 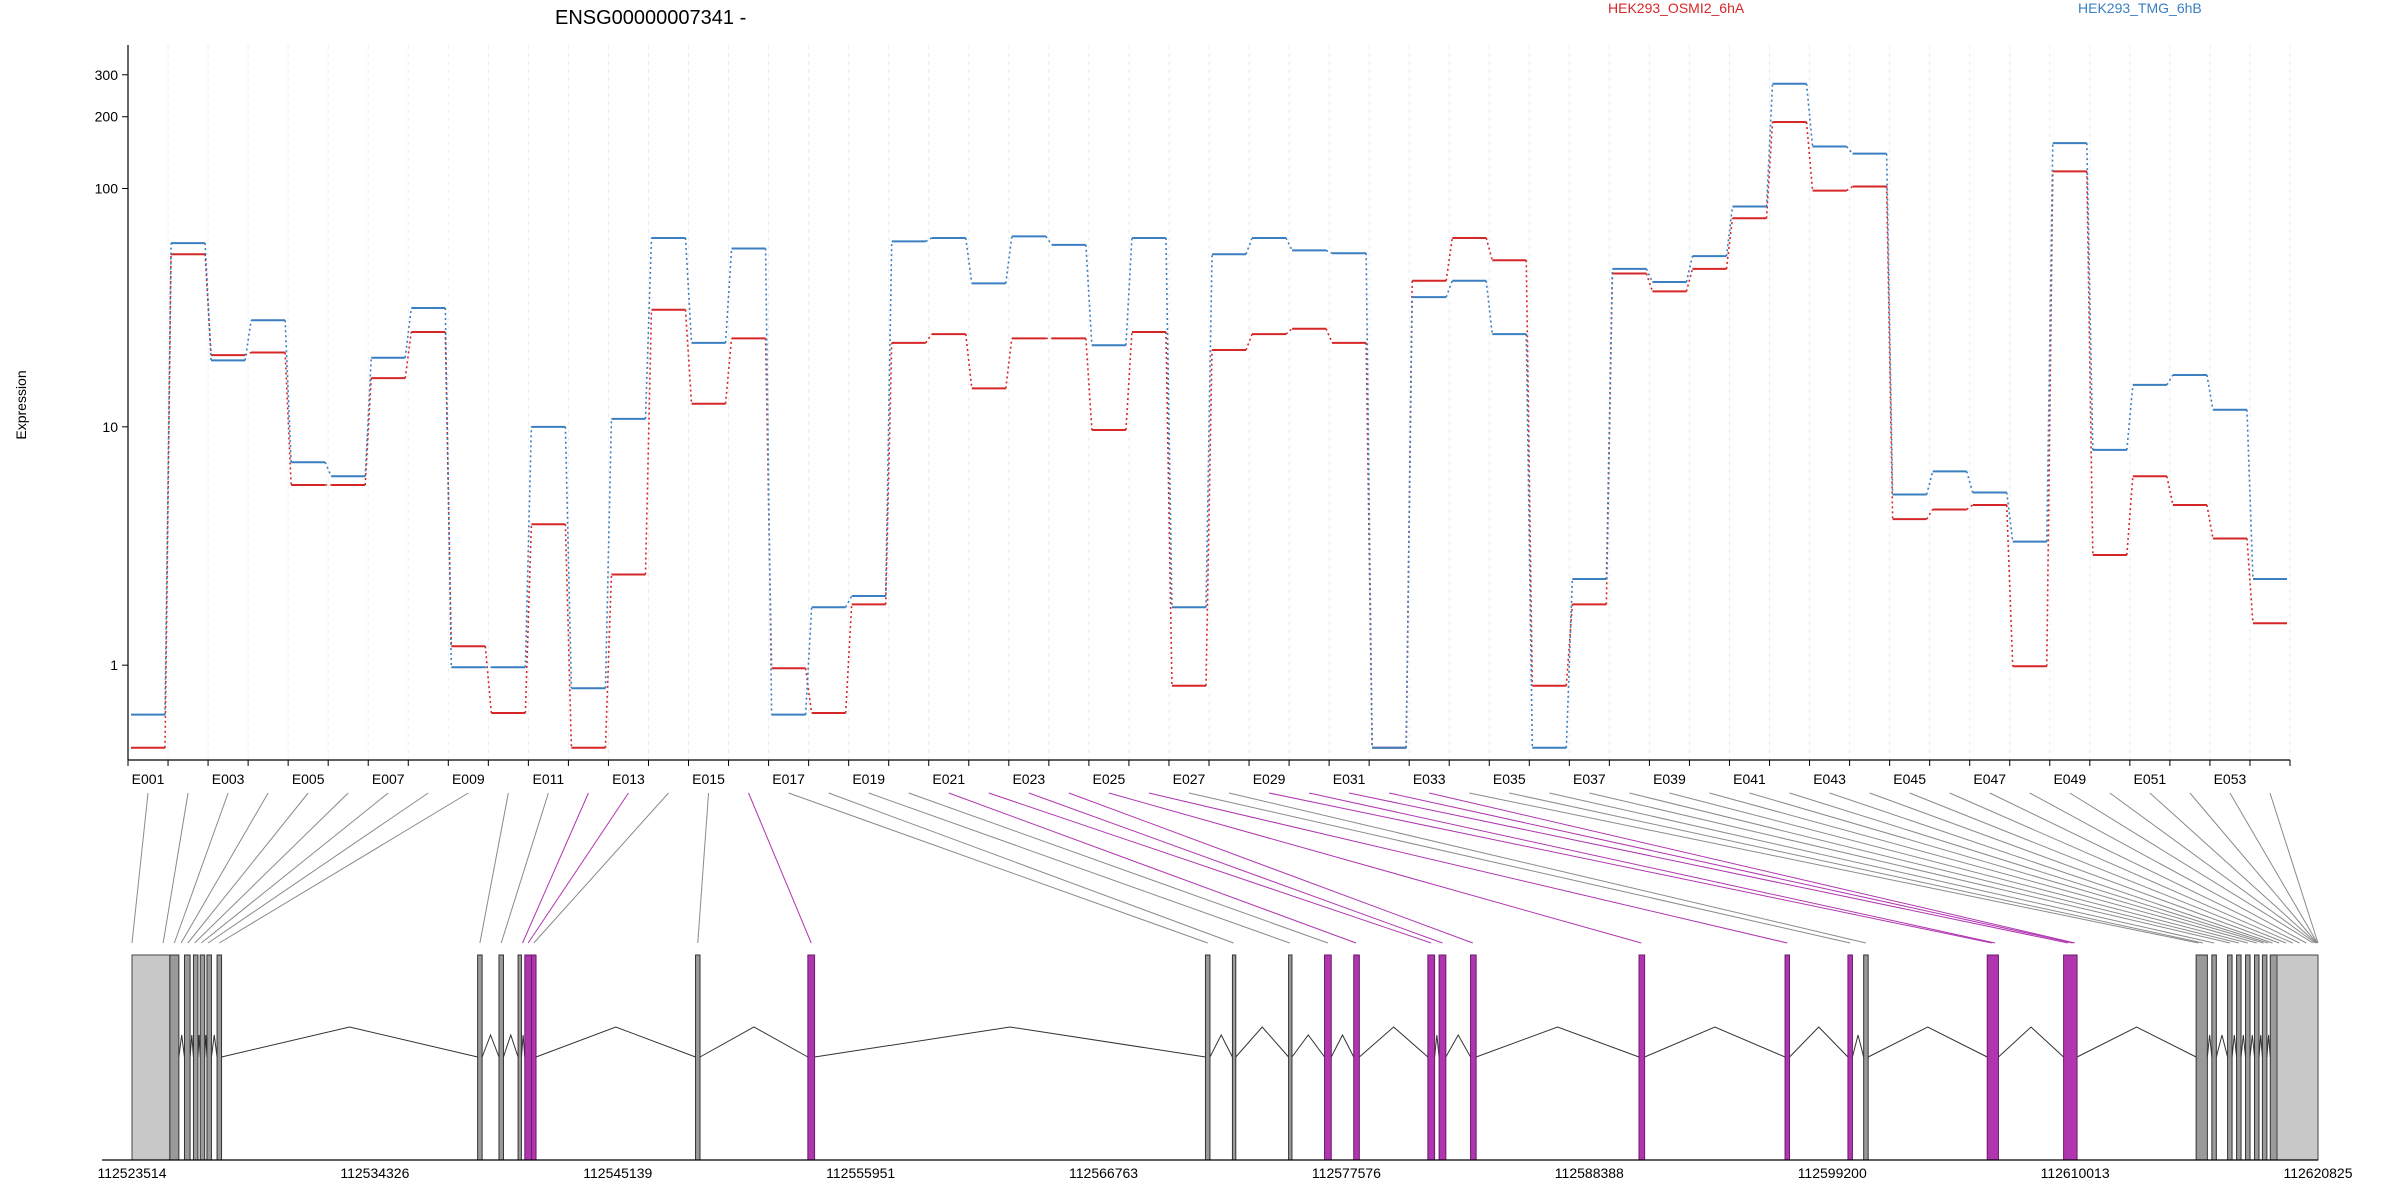 I want to click on y-tick-label: 1, so click(x=114, y=665).